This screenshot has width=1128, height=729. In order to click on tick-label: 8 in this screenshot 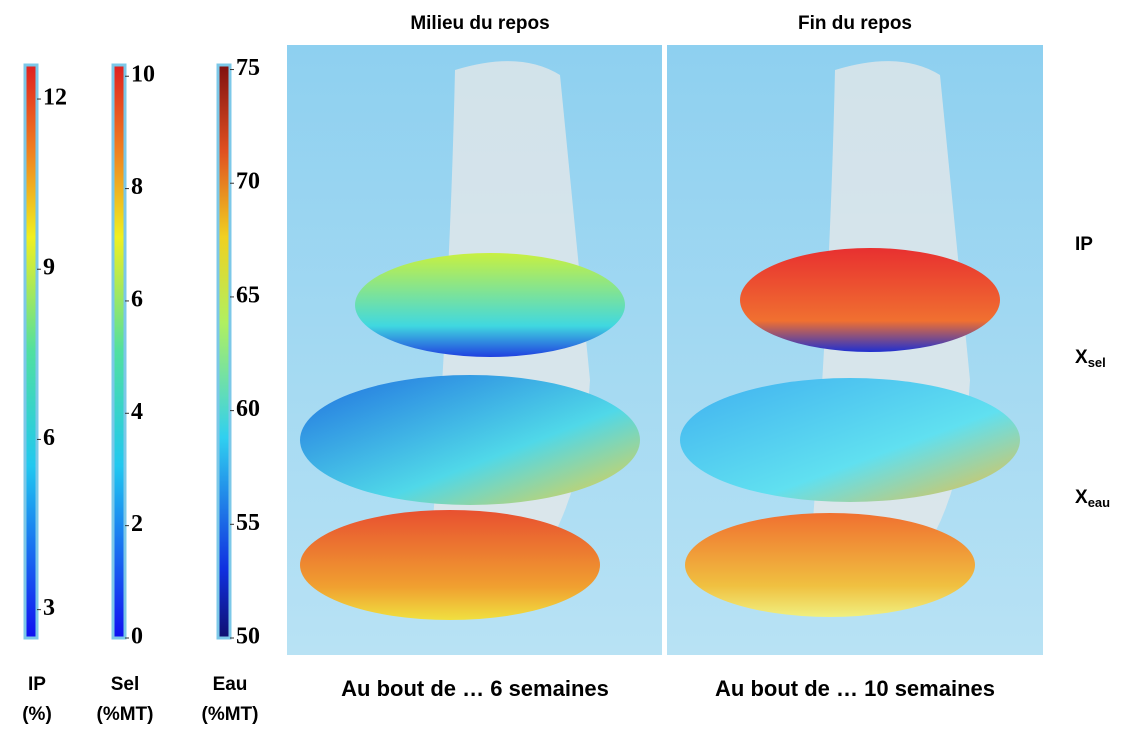, I will do `click(137, 187)`.